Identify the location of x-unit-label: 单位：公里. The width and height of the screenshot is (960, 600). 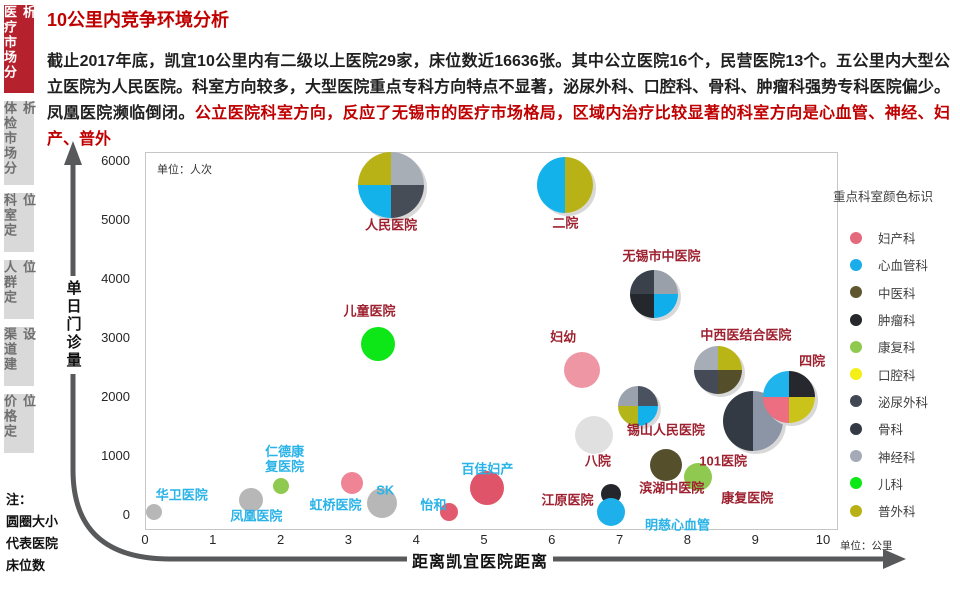
(866, 546).